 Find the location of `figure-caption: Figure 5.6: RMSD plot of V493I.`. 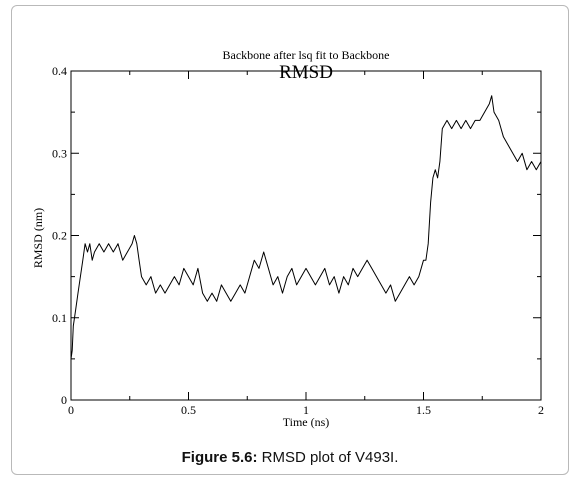

figure-caption: Figure 5.6: RMSD plot of V493I. is located at coordinates (290, 457).